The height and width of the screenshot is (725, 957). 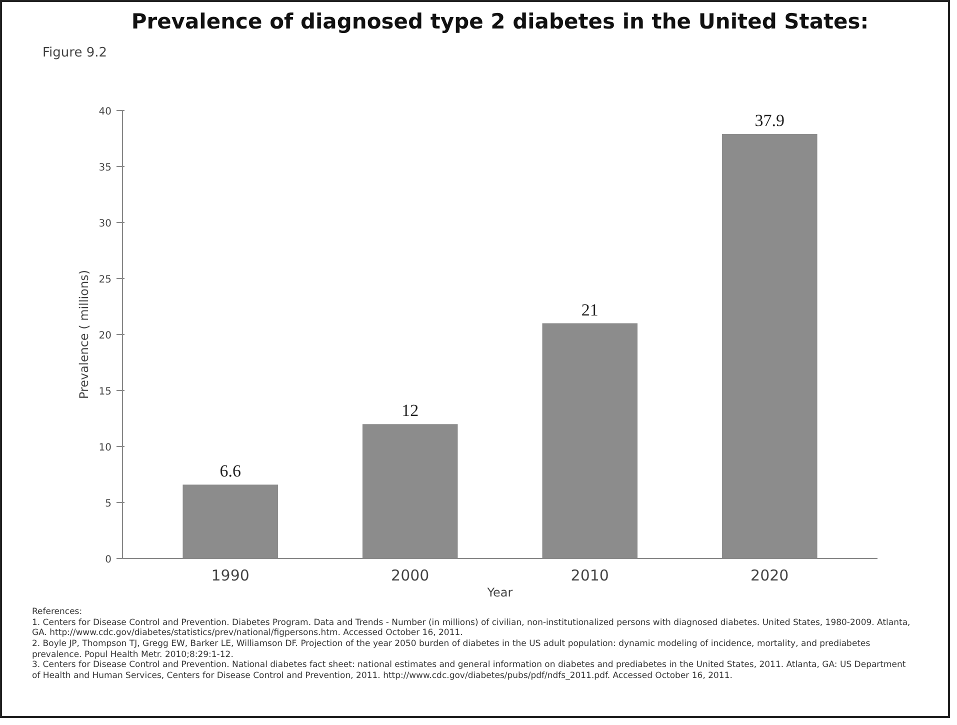 I want to click on x-tick-label: 2000, so click(x=410, y=575).